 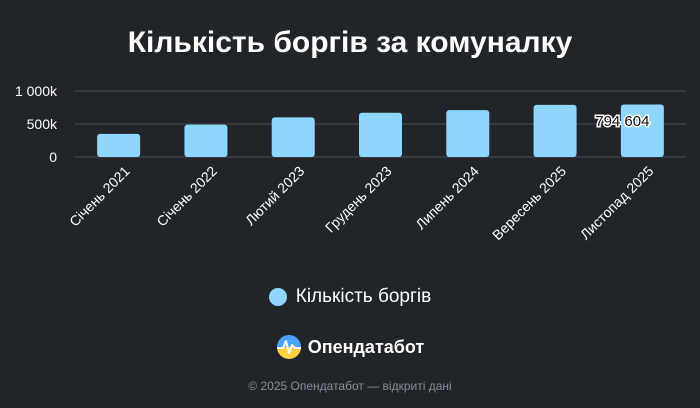 What do you see at coordinates (358, 199) in the screenshot?
I see `x-tick-label: Грудень 2023` at bounding box center [358, 199].